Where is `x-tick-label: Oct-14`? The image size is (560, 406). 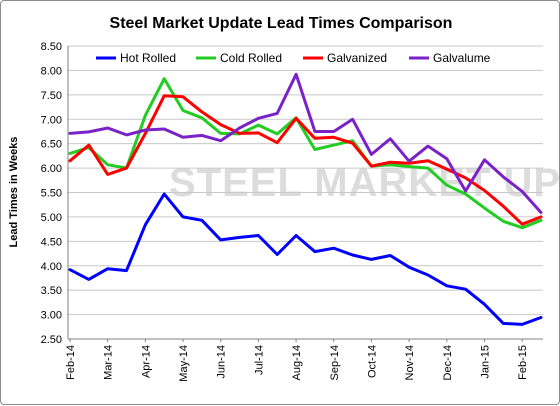
x-tick-label: Oct-14 is located at coordinates (372, 361).